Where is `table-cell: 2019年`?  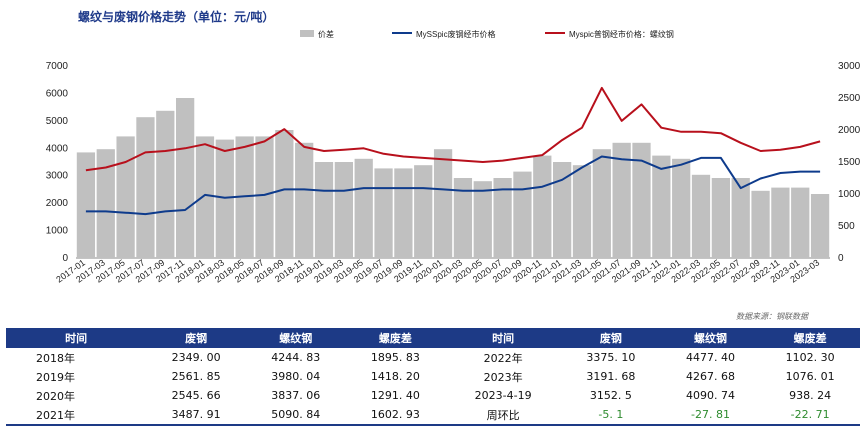
table-cell: 2019年 is located at coordinates (55, 377).